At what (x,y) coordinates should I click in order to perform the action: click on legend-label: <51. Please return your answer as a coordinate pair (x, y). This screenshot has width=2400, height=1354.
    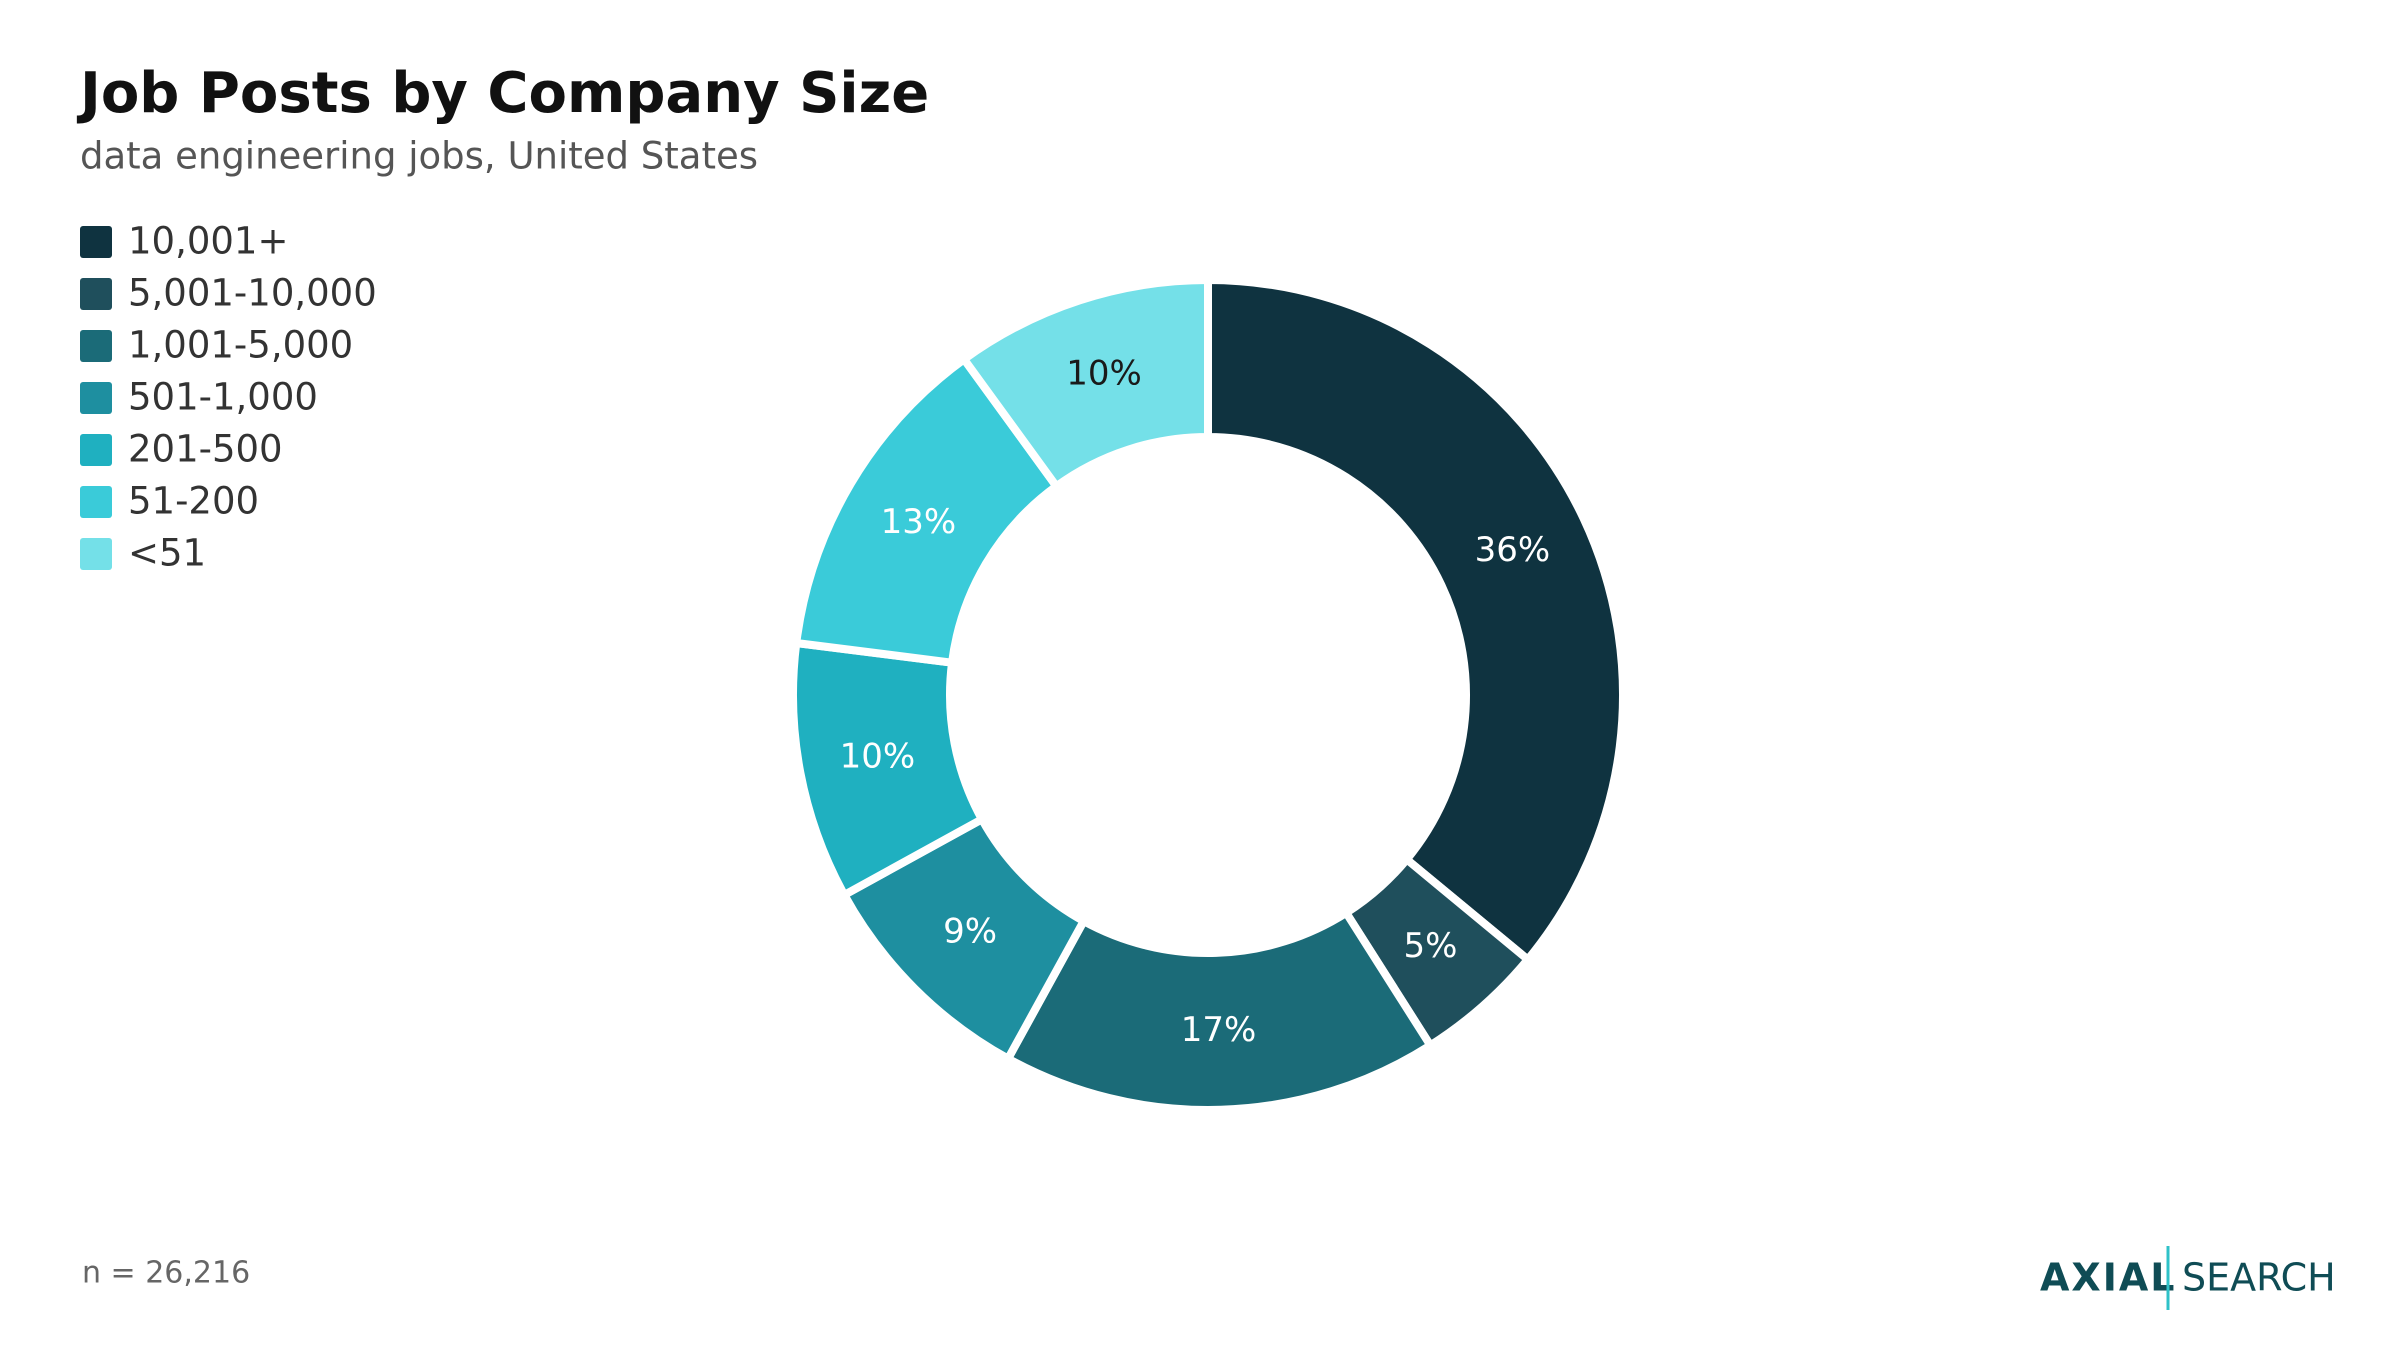
    Looking at the image, I should click on (167, 553).